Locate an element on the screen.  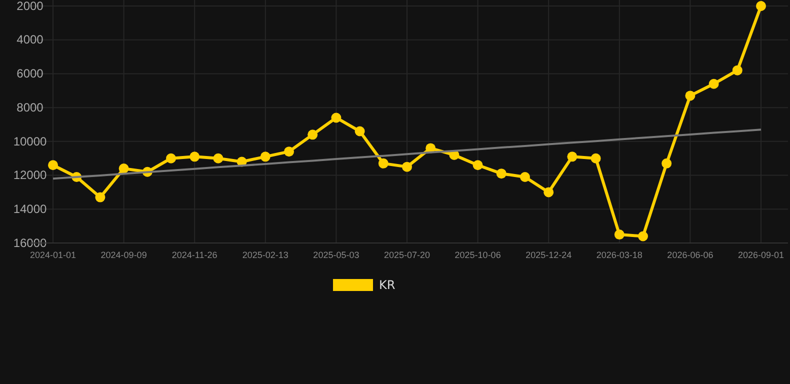
x-tick-label: 2025-10-06 is located at coordinates (477, 255).